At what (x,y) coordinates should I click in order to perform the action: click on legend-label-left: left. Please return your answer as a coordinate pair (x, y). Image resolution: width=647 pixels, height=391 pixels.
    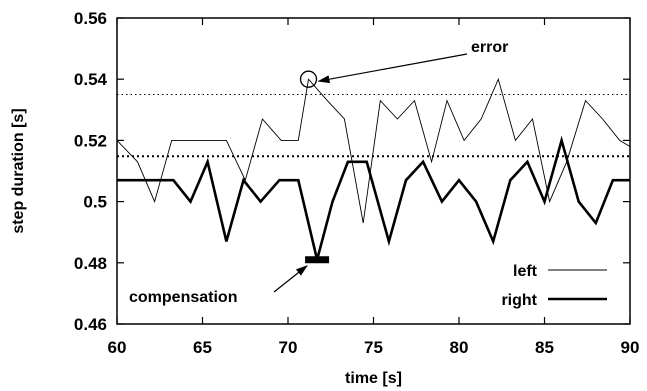
    Looking at the image, I should click on (525, 271).